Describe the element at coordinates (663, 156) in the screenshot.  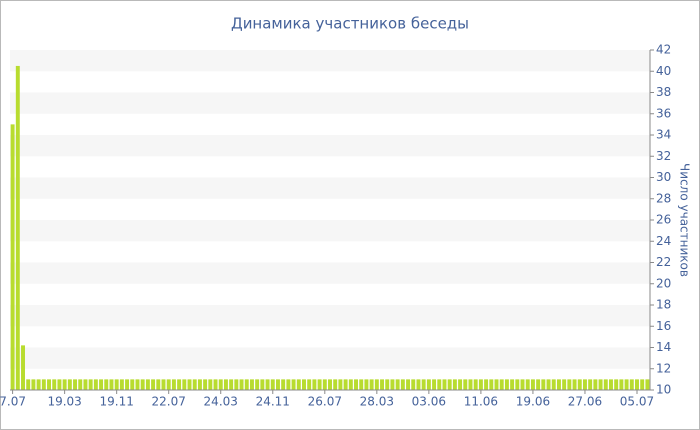
I see `y-tick-label: 32` at that location.